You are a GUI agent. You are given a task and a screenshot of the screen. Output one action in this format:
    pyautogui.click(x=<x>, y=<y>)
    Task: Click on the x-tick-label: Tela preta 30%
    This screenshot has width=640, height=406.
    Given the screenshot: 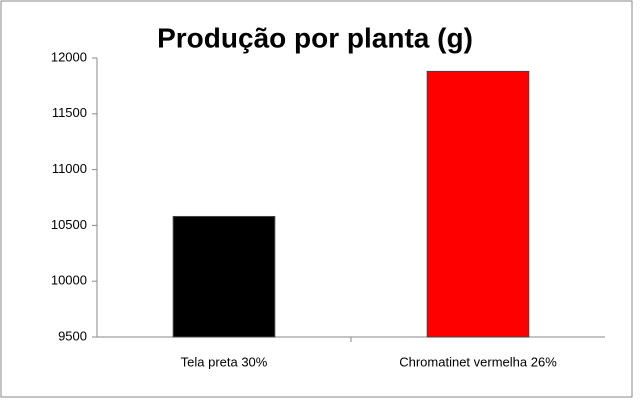 What is the action you would take?
    pyautogui.click(x=224, y=361)
    